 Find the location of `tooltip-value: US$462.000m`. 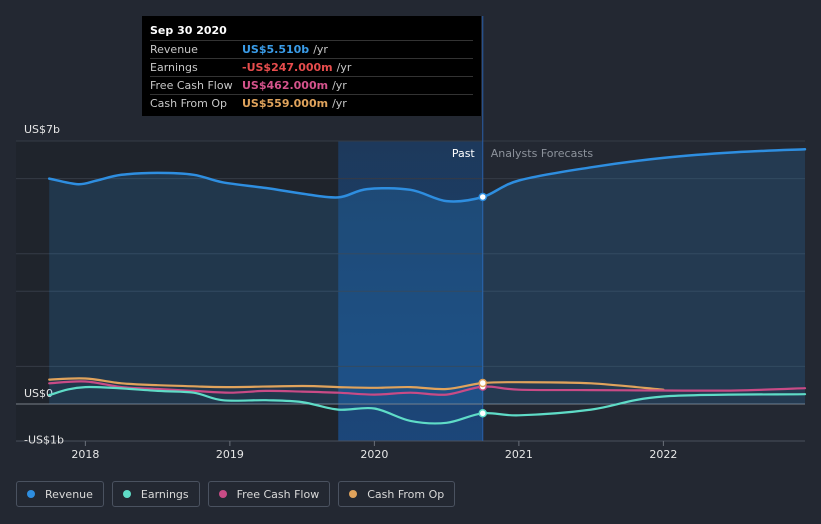

tooltip-value: US$462.000m is located at coordinates (285, 85).